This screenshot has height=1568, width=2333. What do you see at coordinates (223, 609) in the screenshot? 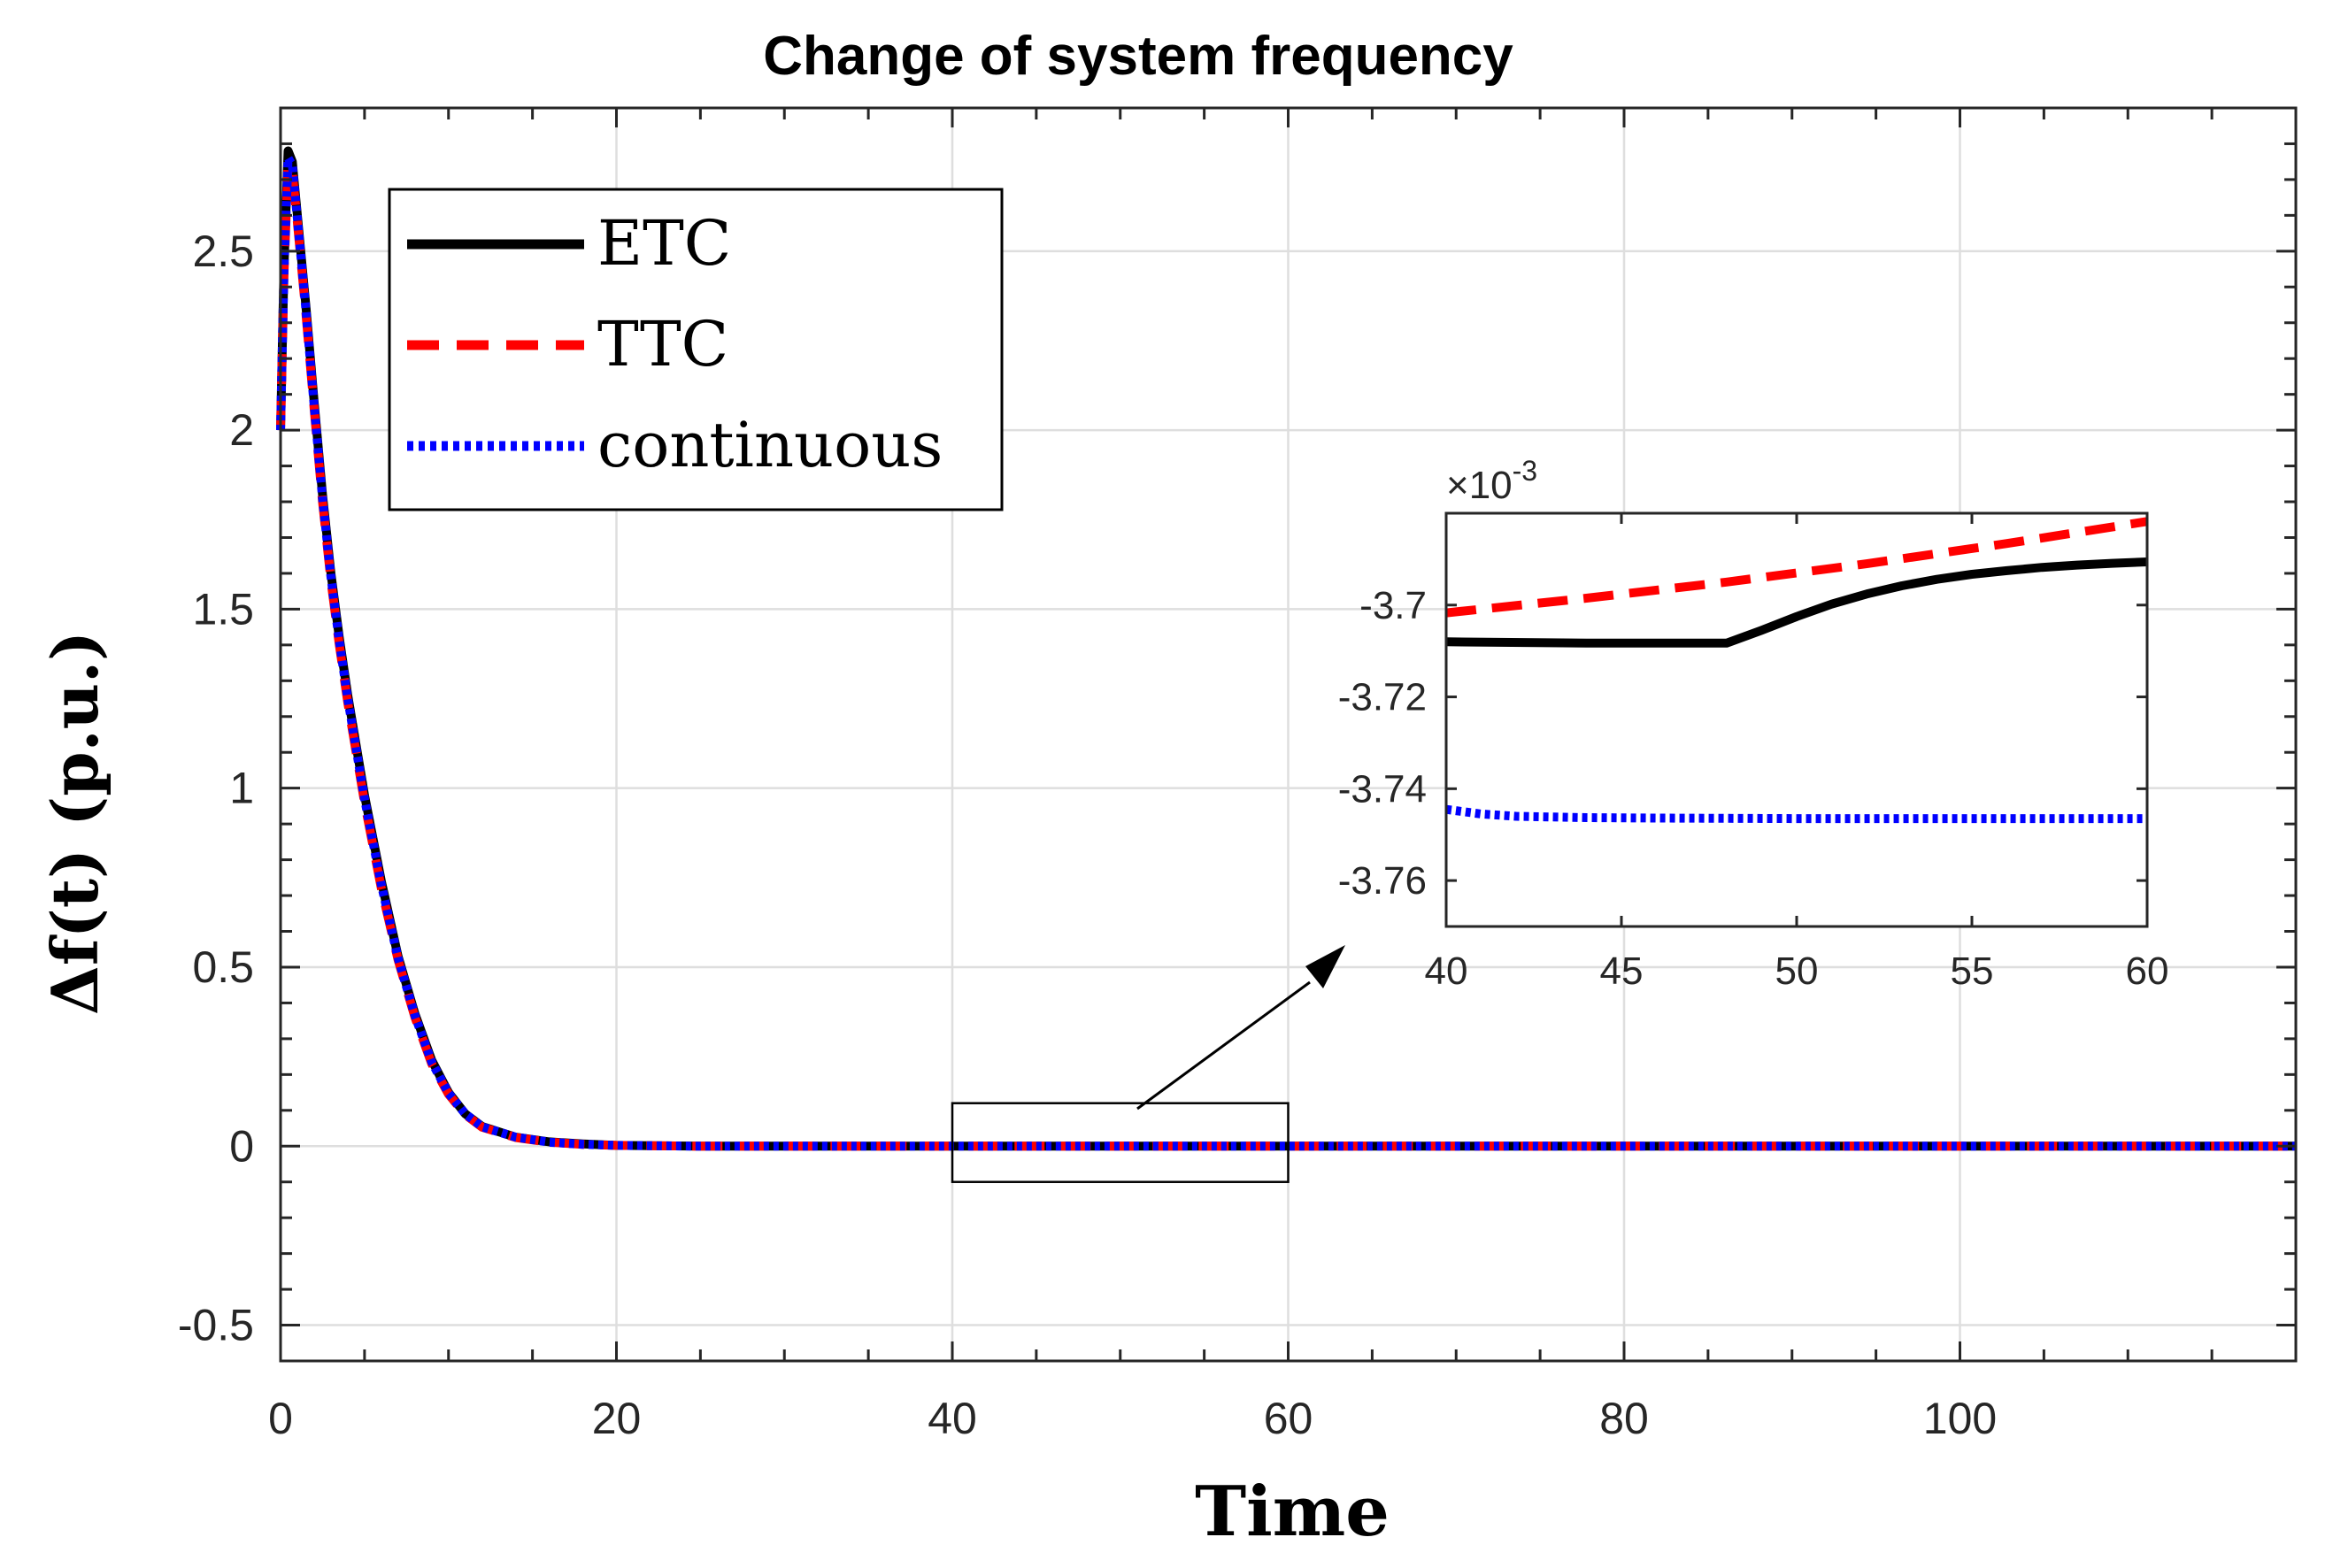
I see `y-tick-label: 1.5` at bounding box center [223, 609].